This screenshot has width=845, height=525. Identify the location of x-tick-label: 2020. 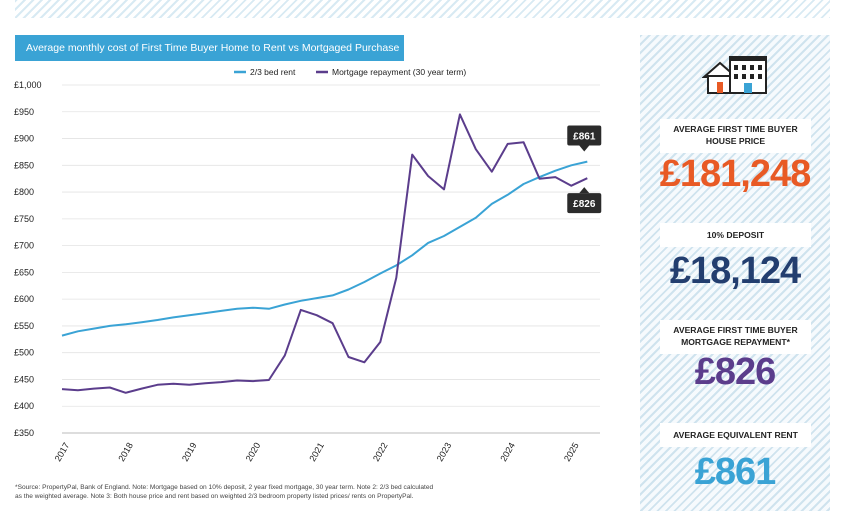
(253, 452).